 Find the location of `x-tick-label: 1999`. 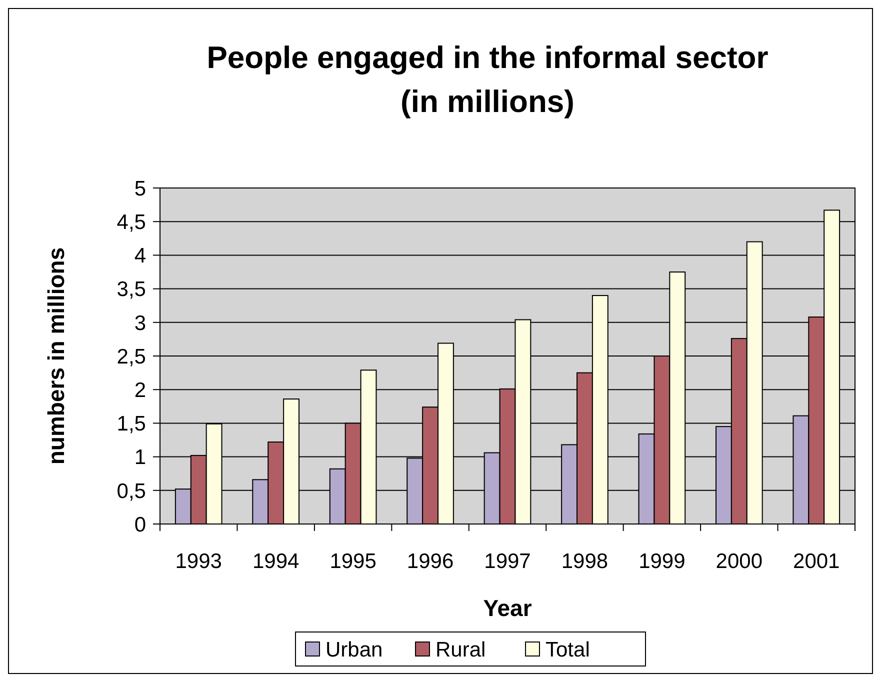

x-tick-label: 1999 is located at coordinates (662, 561).